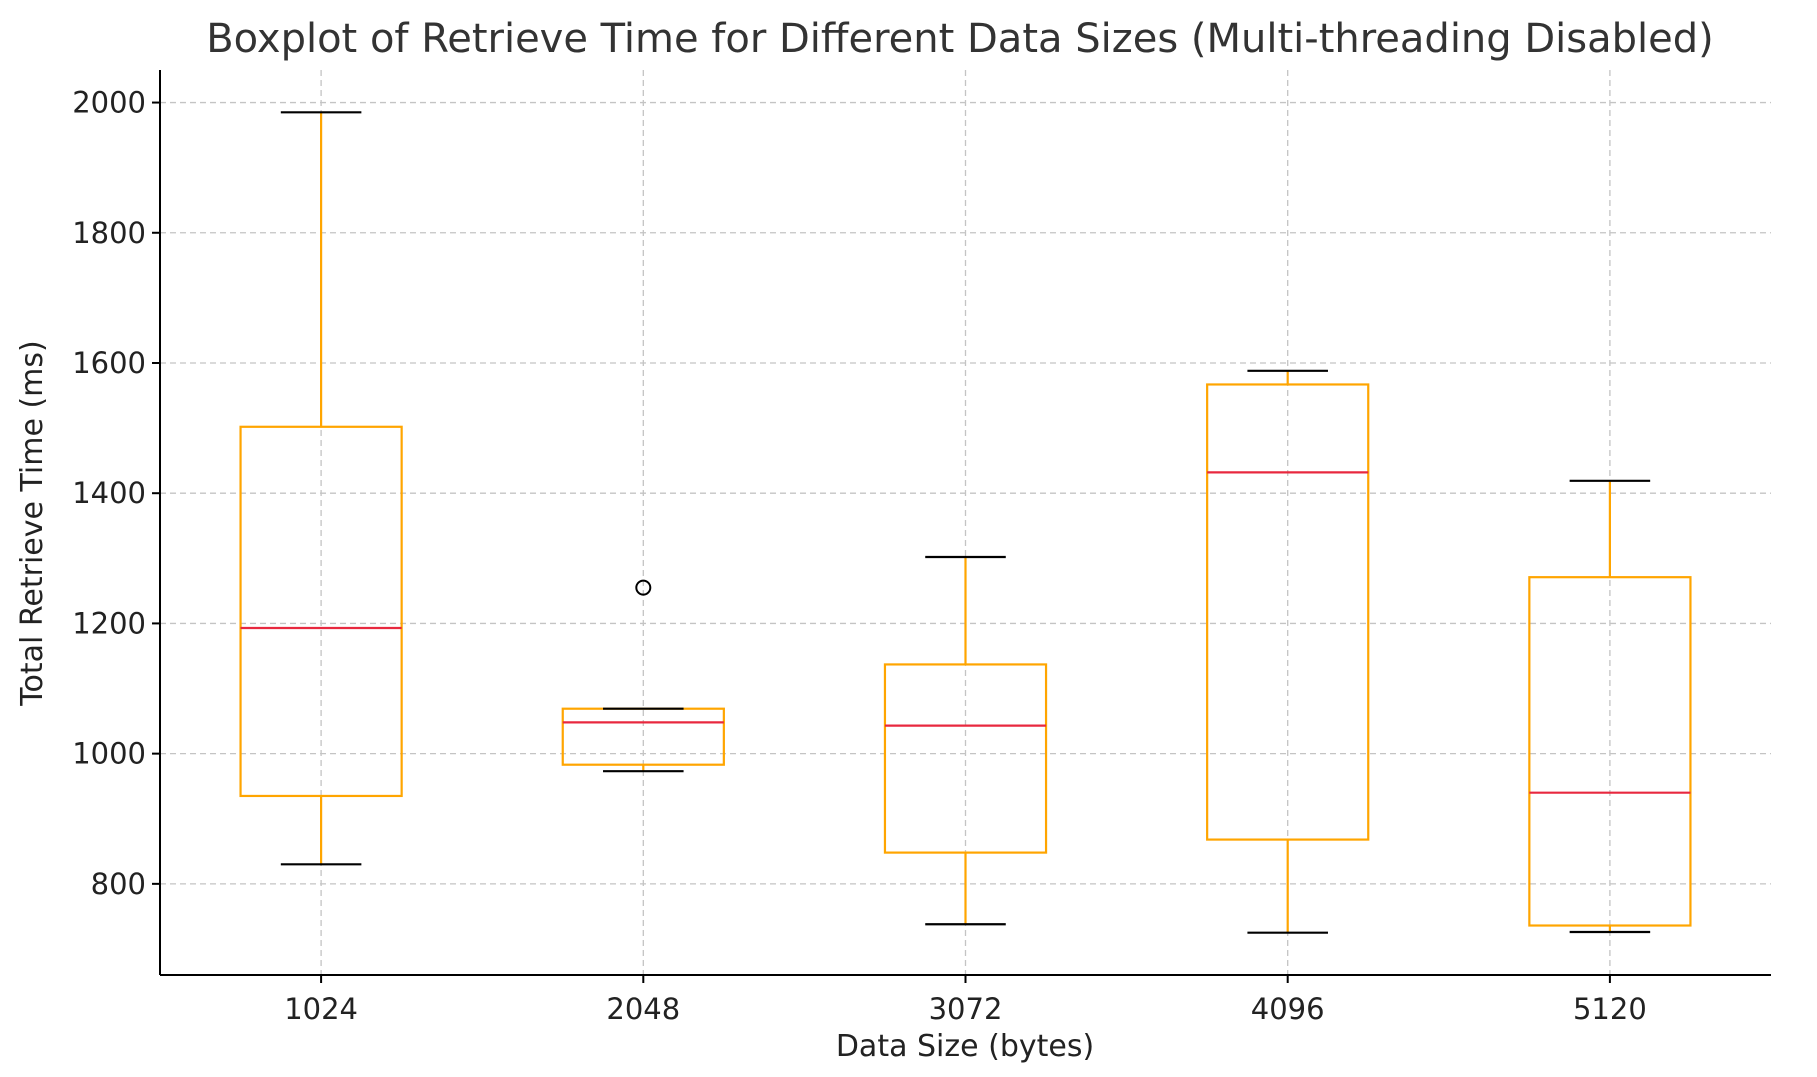  Describe the element at coordinates (109, 493) in the screenshot. I see `y-tick-label: 1400` at that location.